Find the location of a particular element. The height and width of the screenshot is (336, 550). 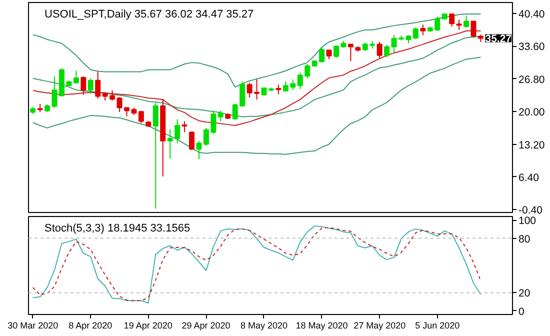

x-tick-label: 19 Apr 2020 is located at coordinates (148, 325).